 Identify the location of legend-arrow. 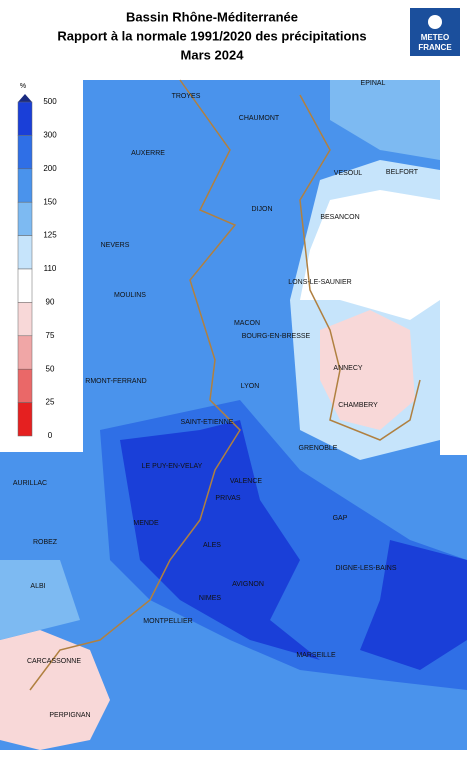
(25, 98).